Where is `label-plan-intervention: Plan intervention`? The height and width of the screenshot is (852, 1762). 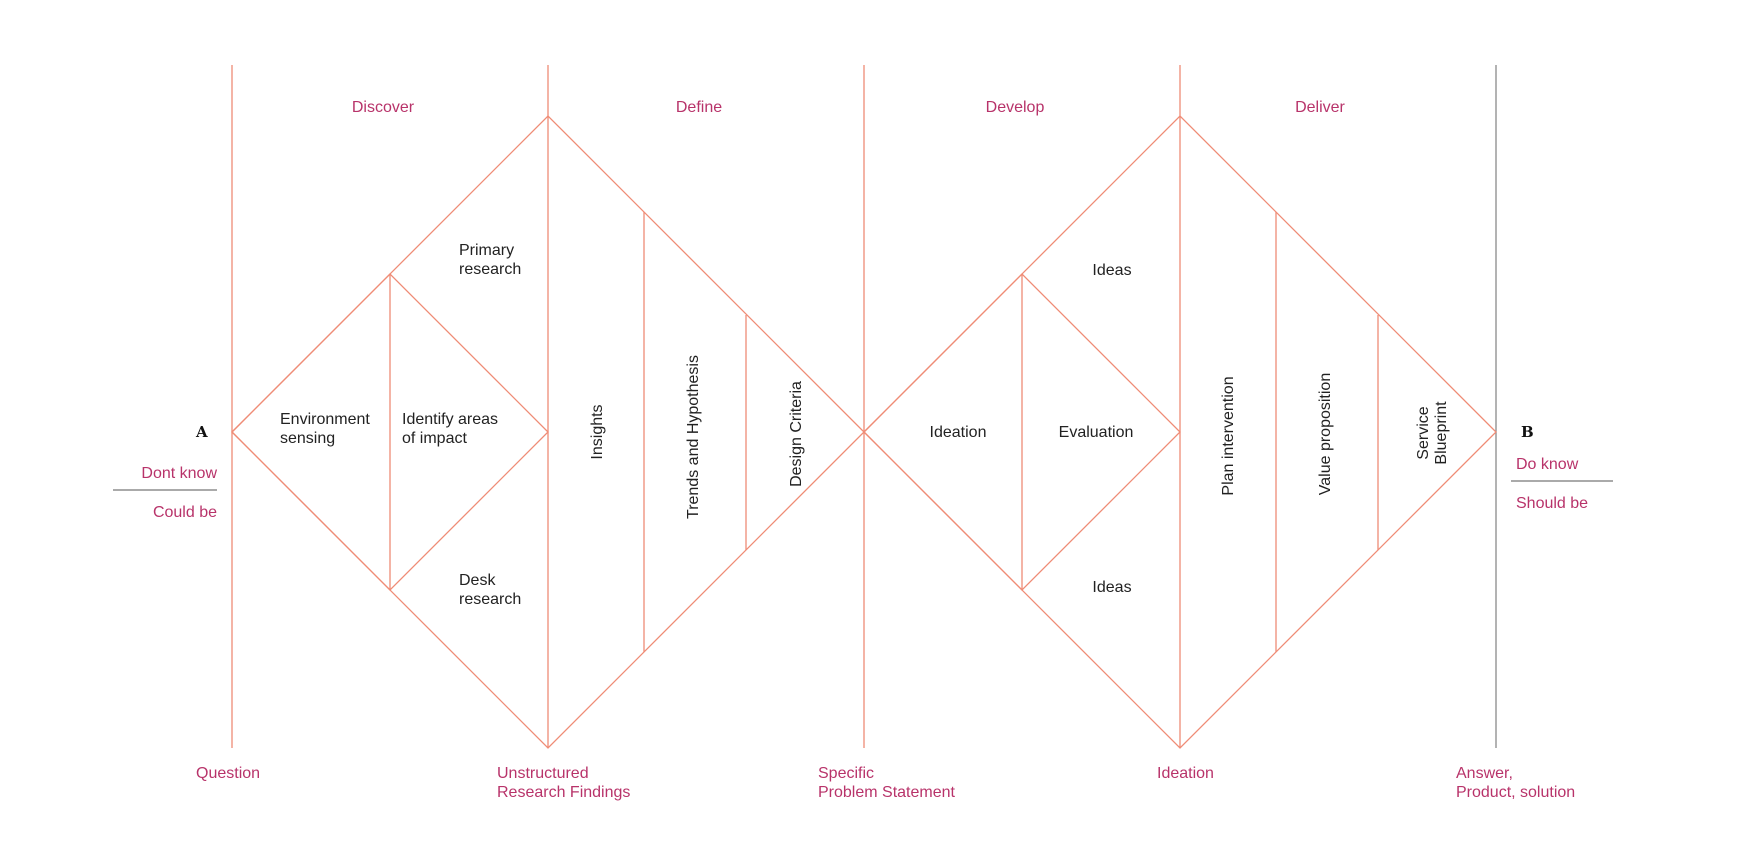 label-plan-intervention: Plan intervention is located at coordinates (1228, 435).